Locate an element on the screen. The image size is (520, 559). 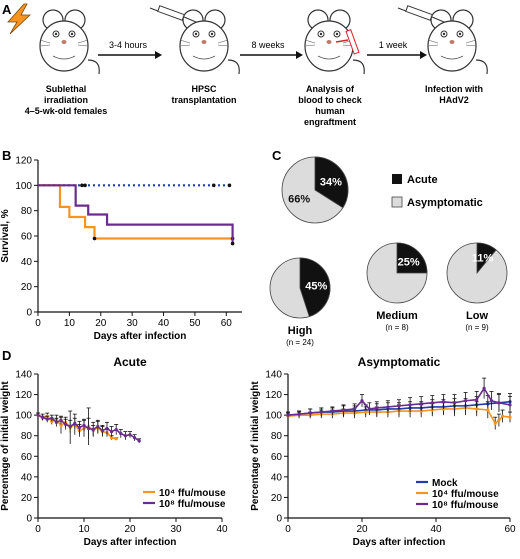
step-1-line-2: irradiation is located at coordinates (66, 100).